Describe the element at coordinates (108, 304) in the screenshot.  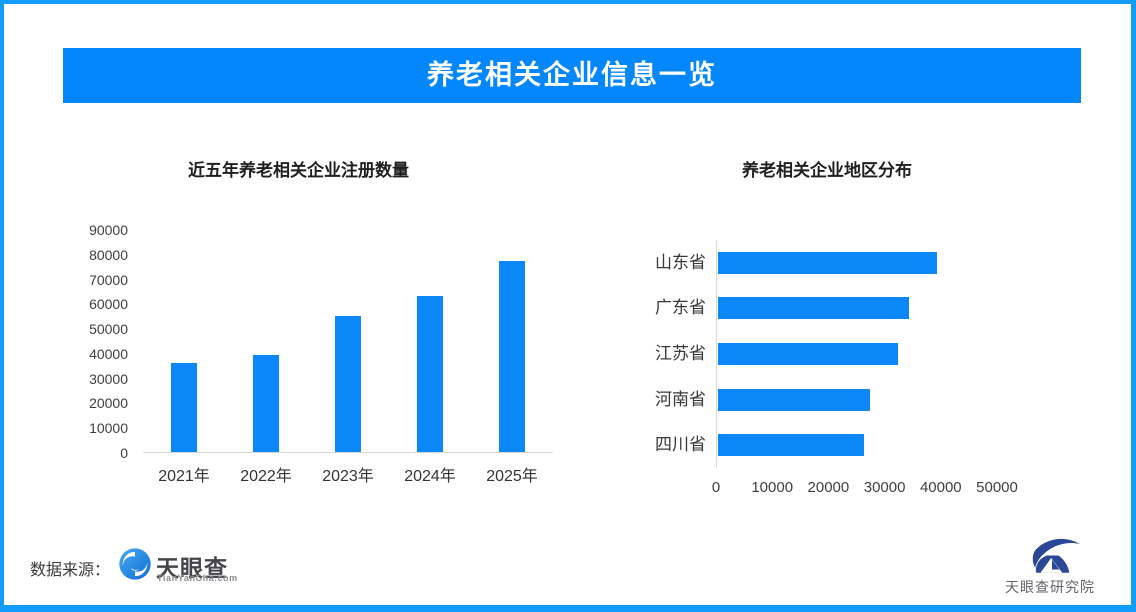
I see `y-tick-label: 60000` at that location.